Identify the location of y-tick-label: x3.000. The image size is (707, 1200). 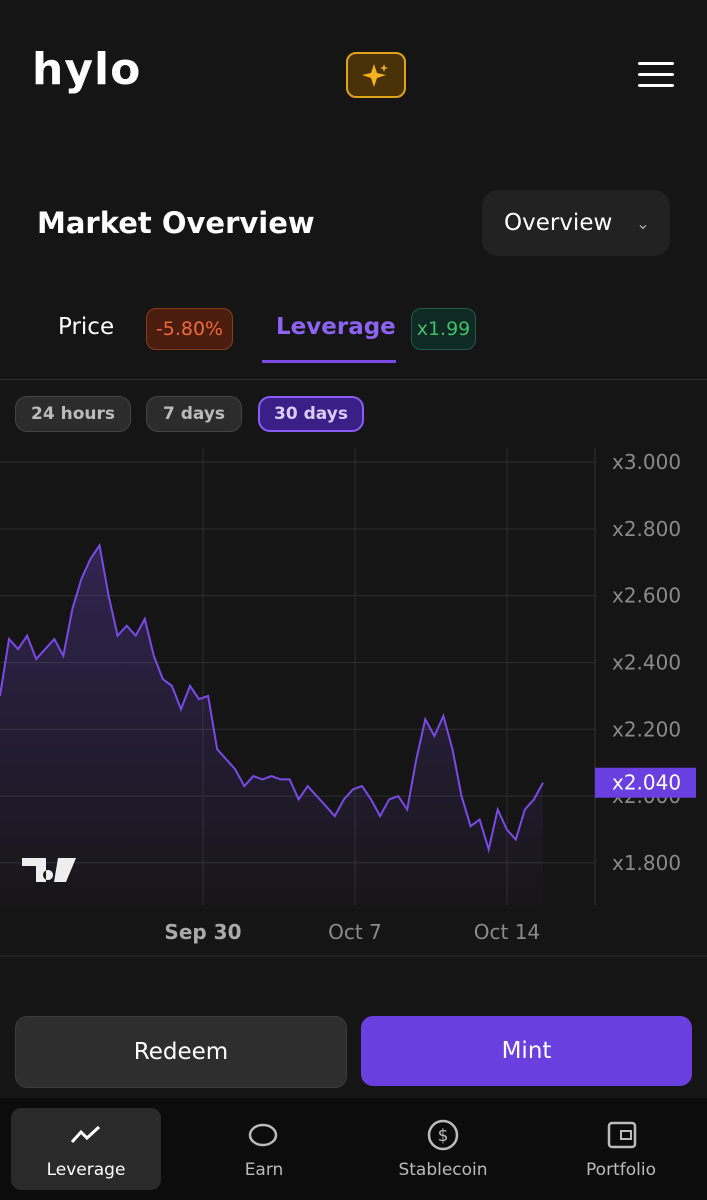
(646, 462).